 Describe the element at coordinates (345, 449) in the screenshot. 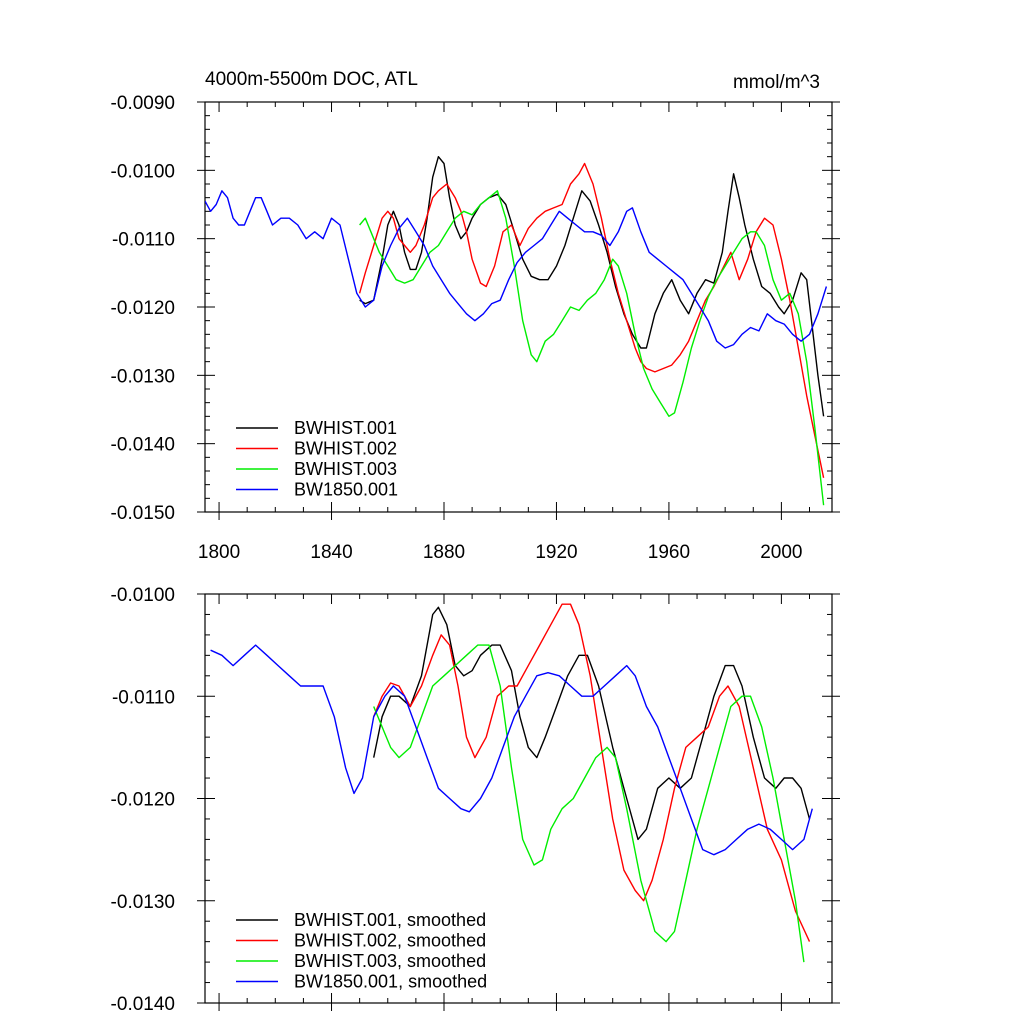

I see `legend-label: BWHIST.002` at that location.